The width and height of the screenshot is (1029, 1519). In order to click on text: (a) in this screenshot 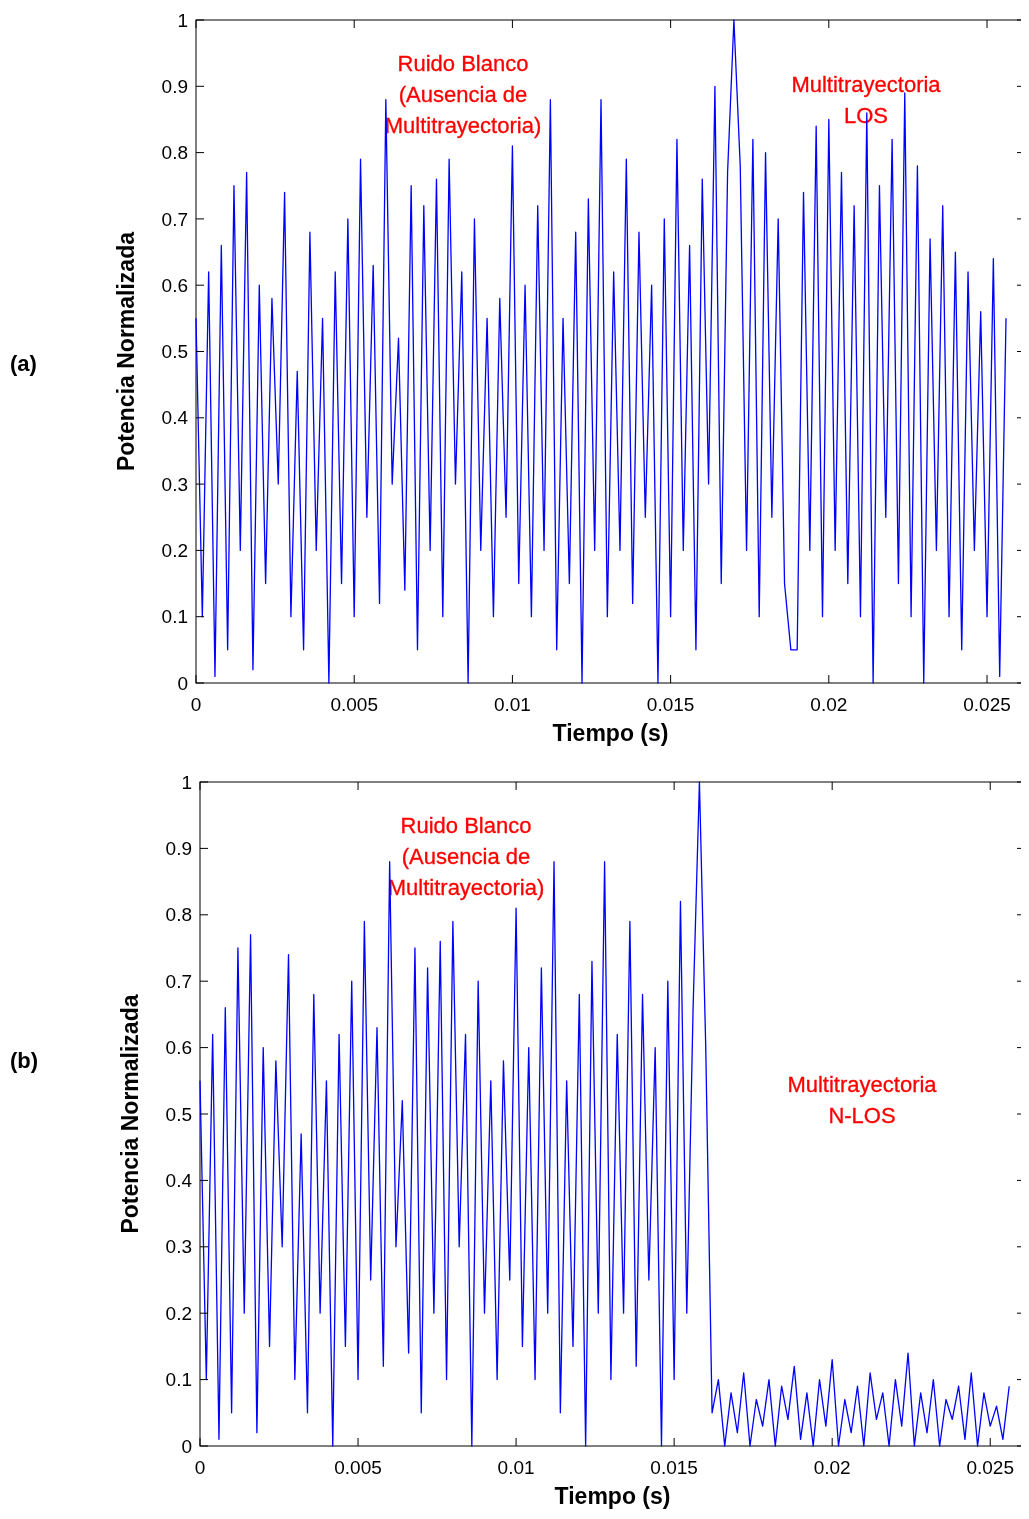, I will do `click(23, 363)`.